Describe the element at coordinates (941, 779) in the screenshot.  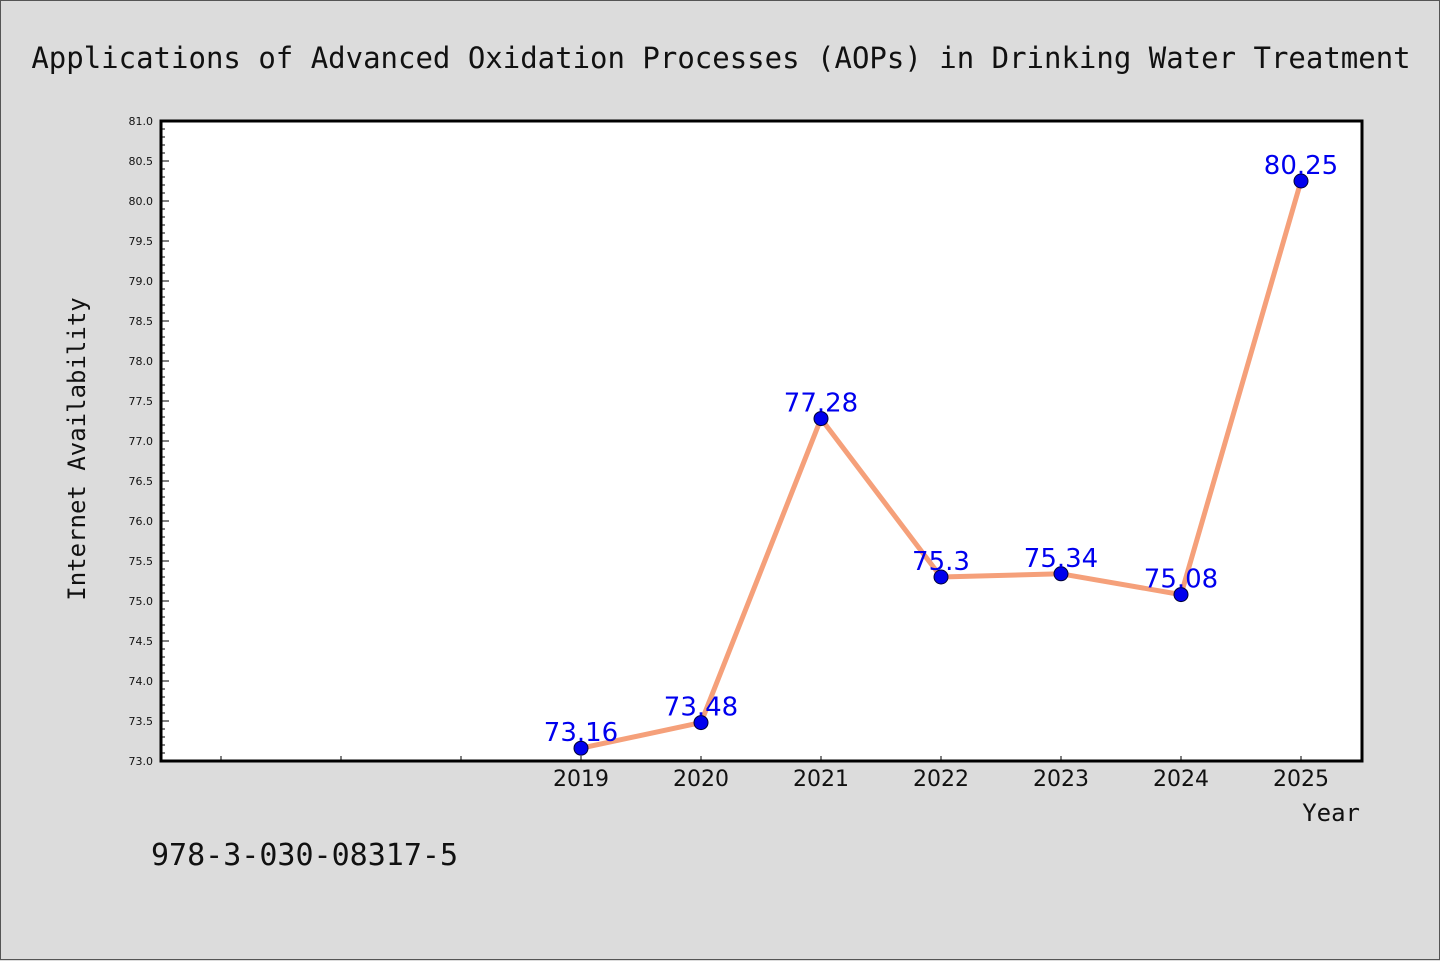
I see `x-tick-label: 2022` at that location.